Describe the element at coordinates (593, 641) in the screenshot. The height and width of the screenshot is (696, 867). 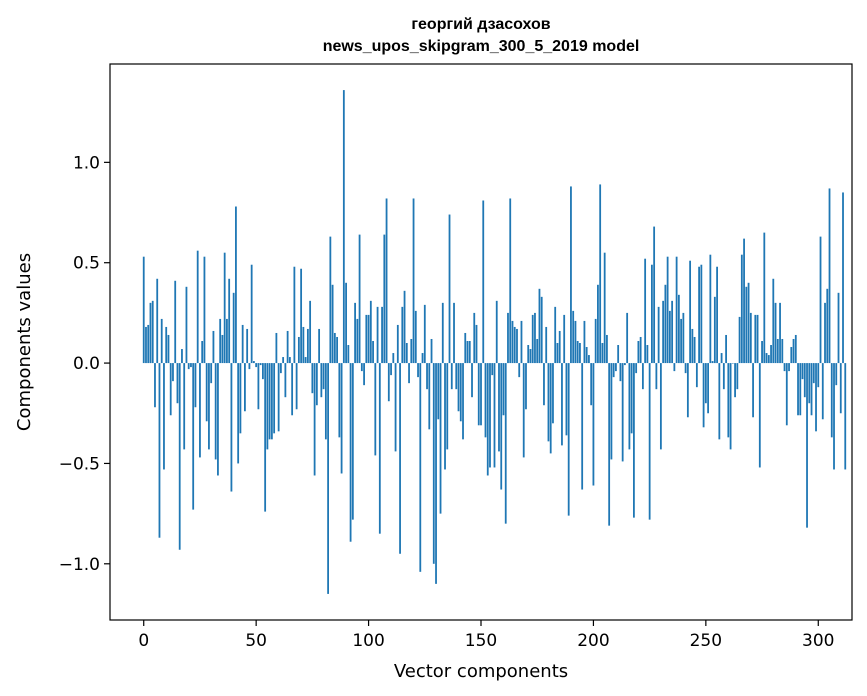
I see `x-tick-label: 200` at that location.